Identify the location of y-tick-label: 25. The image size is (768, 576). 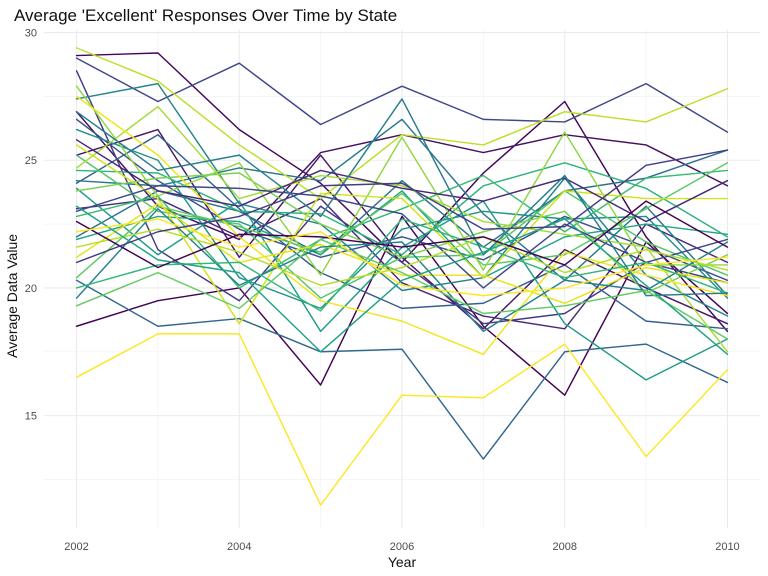
(31, 161).